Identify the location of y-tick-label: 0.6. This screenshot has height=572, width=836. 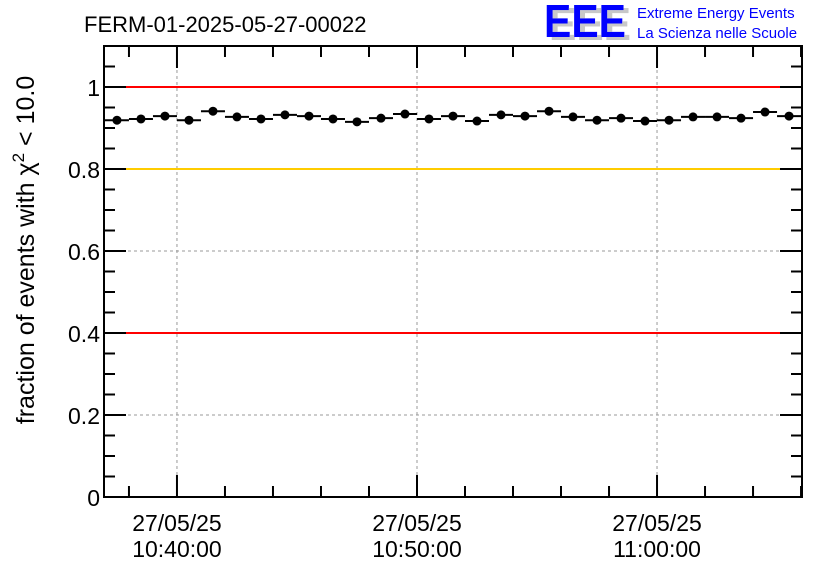
(84, 252).